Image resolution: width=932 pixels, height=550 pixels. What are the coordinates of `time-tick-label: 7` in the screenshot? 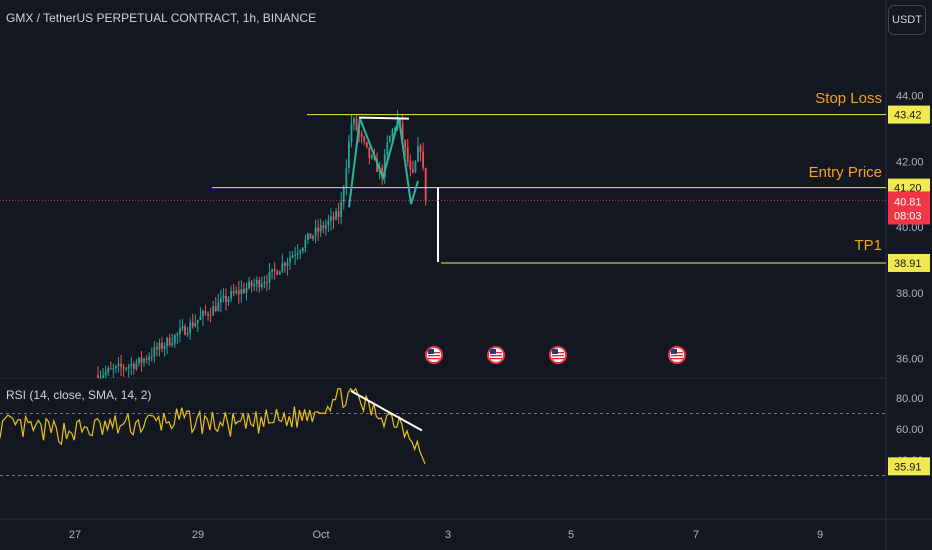 It's located at (696, 535).